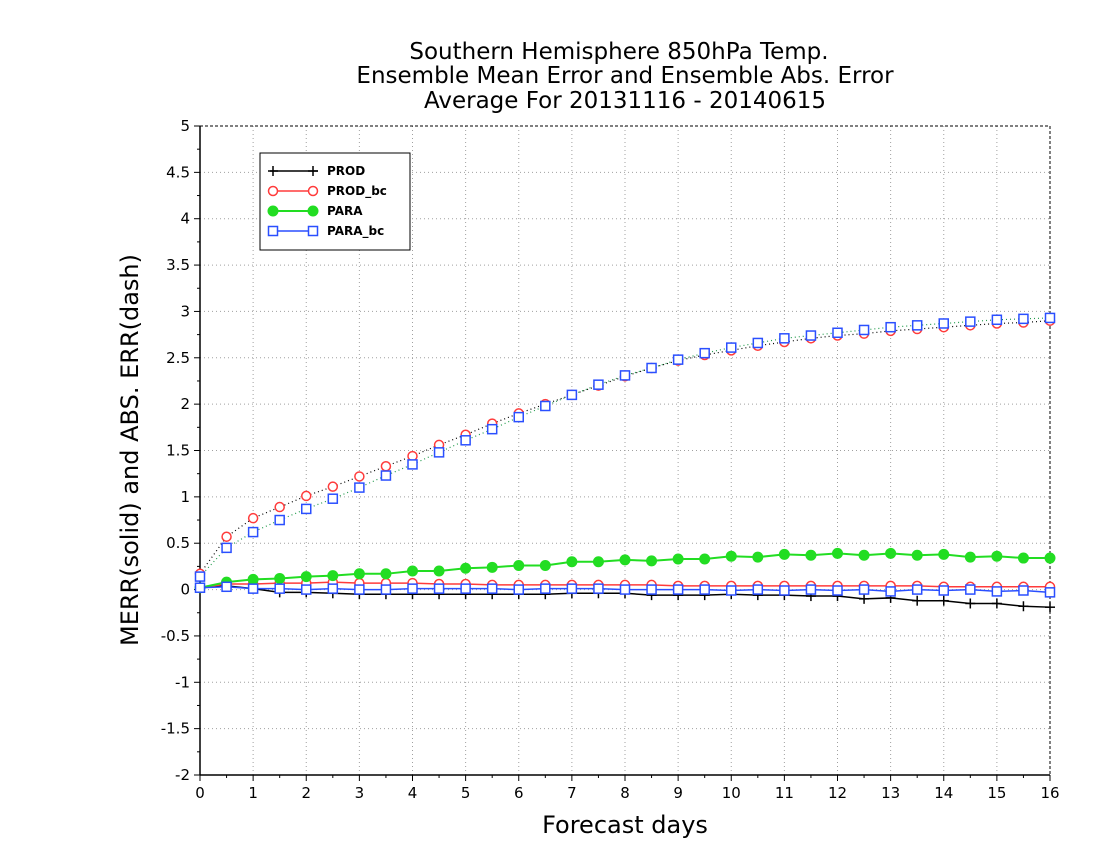  I want to click on y-tick-label: 2.5, so click(178, 358).